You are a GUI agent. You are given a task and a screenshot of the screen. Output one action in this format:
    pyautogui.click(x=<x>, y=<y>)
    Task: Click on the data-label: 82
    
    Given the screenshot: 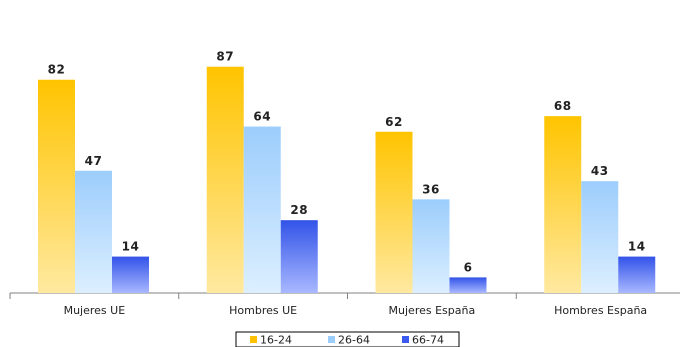 What is the action you would take?
    pyautogui.click(x=57, y=70)
    